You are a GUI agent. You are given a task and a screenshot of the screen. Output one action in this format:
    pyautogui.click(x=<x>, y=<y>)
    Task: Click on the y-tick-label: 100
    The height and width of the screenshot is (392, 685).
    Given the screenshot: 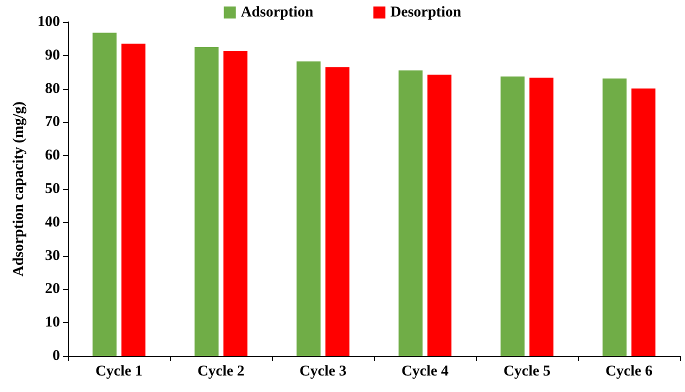 What is the action you would take?
    pyautogui.click(x=49, y=22)
    